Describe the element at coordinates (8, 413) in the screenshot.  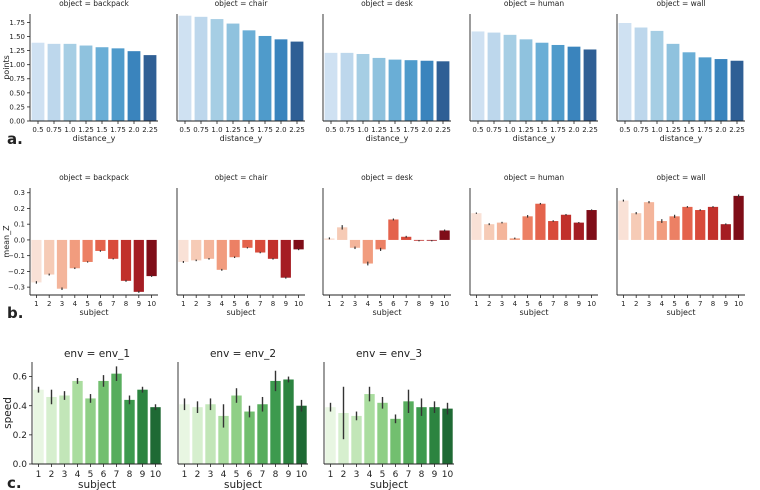
I see `y-axis-label: speed` at that location.